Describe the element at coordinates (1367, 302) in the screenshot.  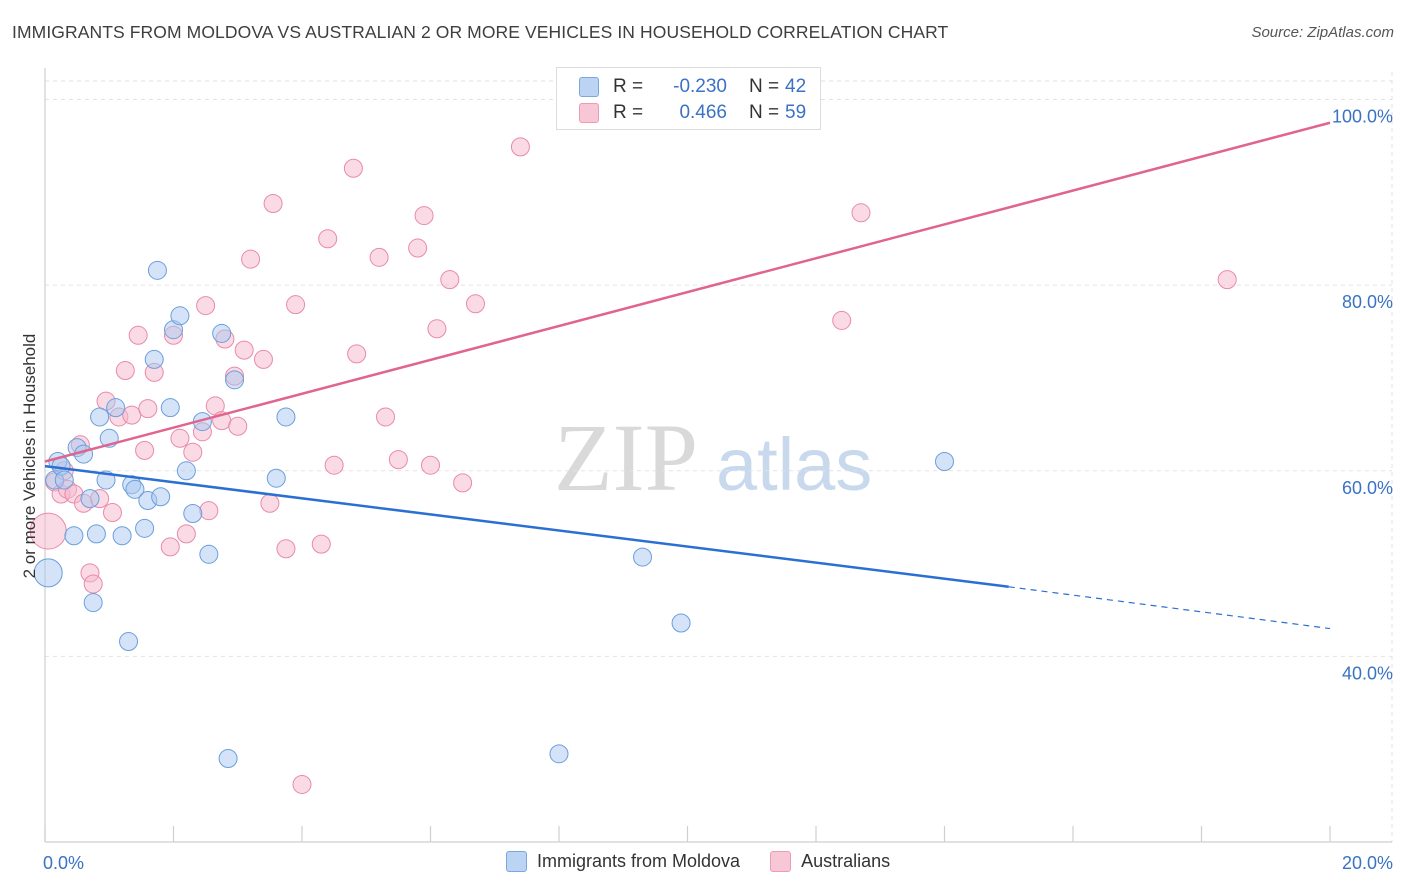
I see `y-tick-label: 80.0%` at that location.